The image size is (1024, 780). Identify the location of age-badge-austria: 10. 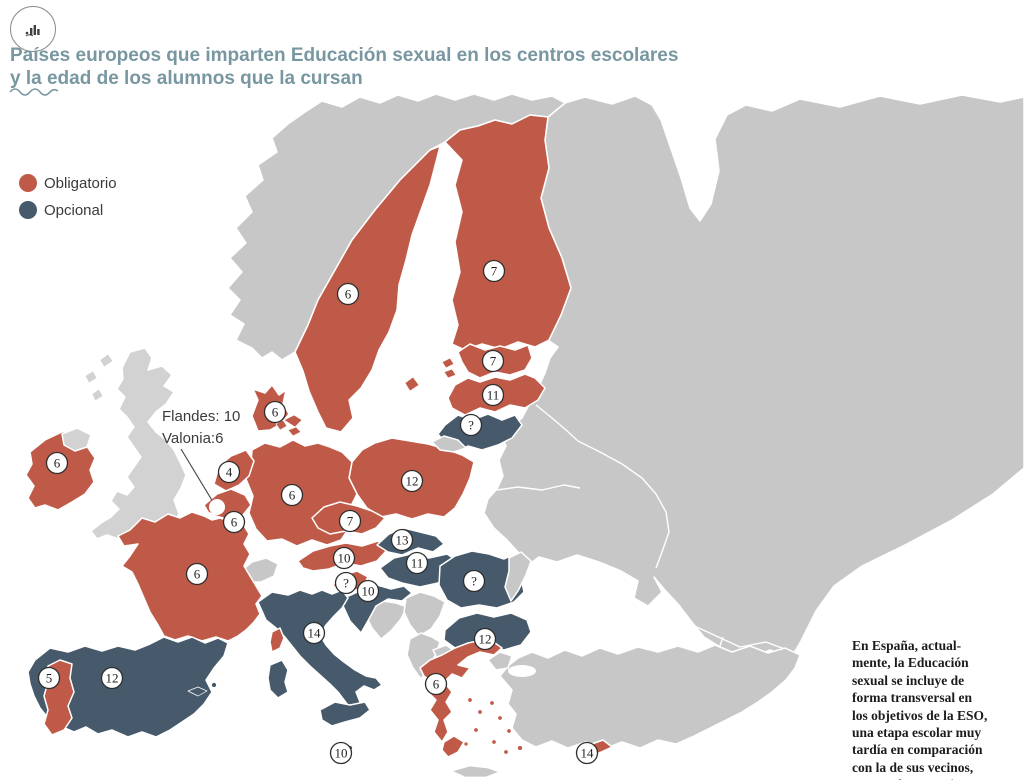
(344, 558).